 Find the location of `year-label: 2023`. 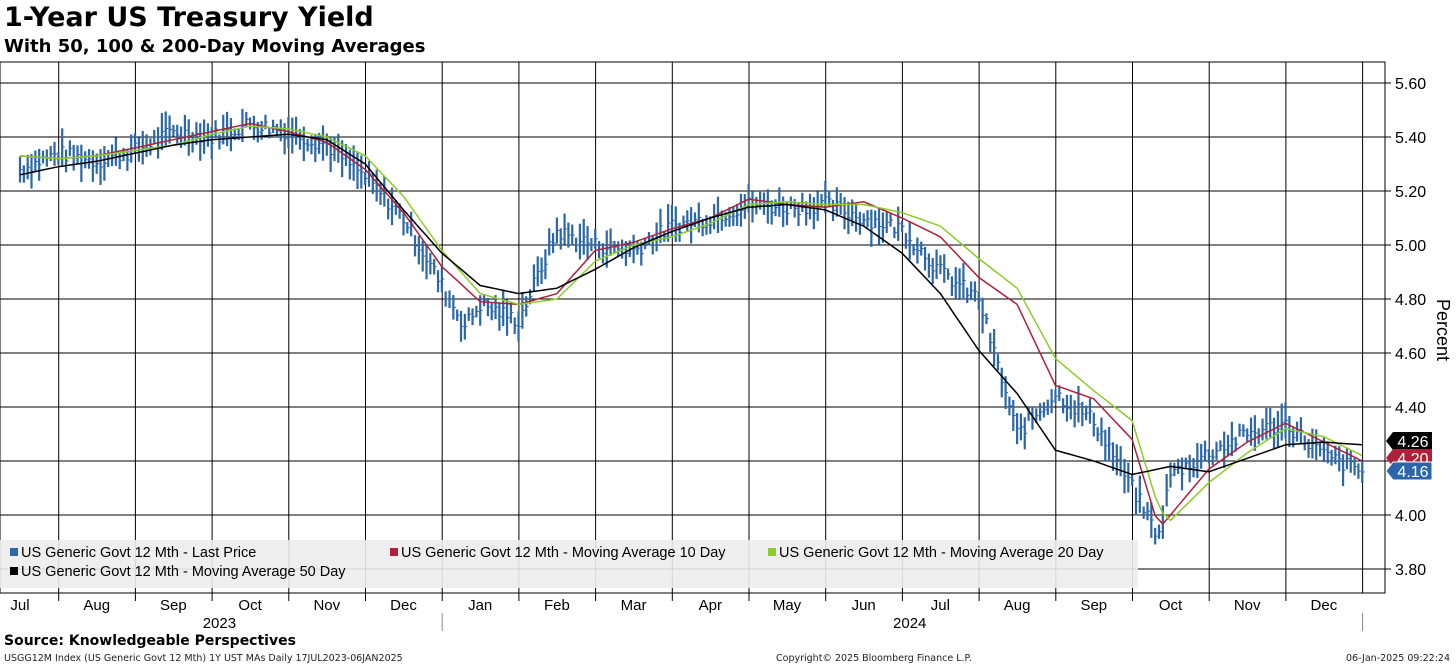

year-label: 2023 is located at coordinates (219, 623).